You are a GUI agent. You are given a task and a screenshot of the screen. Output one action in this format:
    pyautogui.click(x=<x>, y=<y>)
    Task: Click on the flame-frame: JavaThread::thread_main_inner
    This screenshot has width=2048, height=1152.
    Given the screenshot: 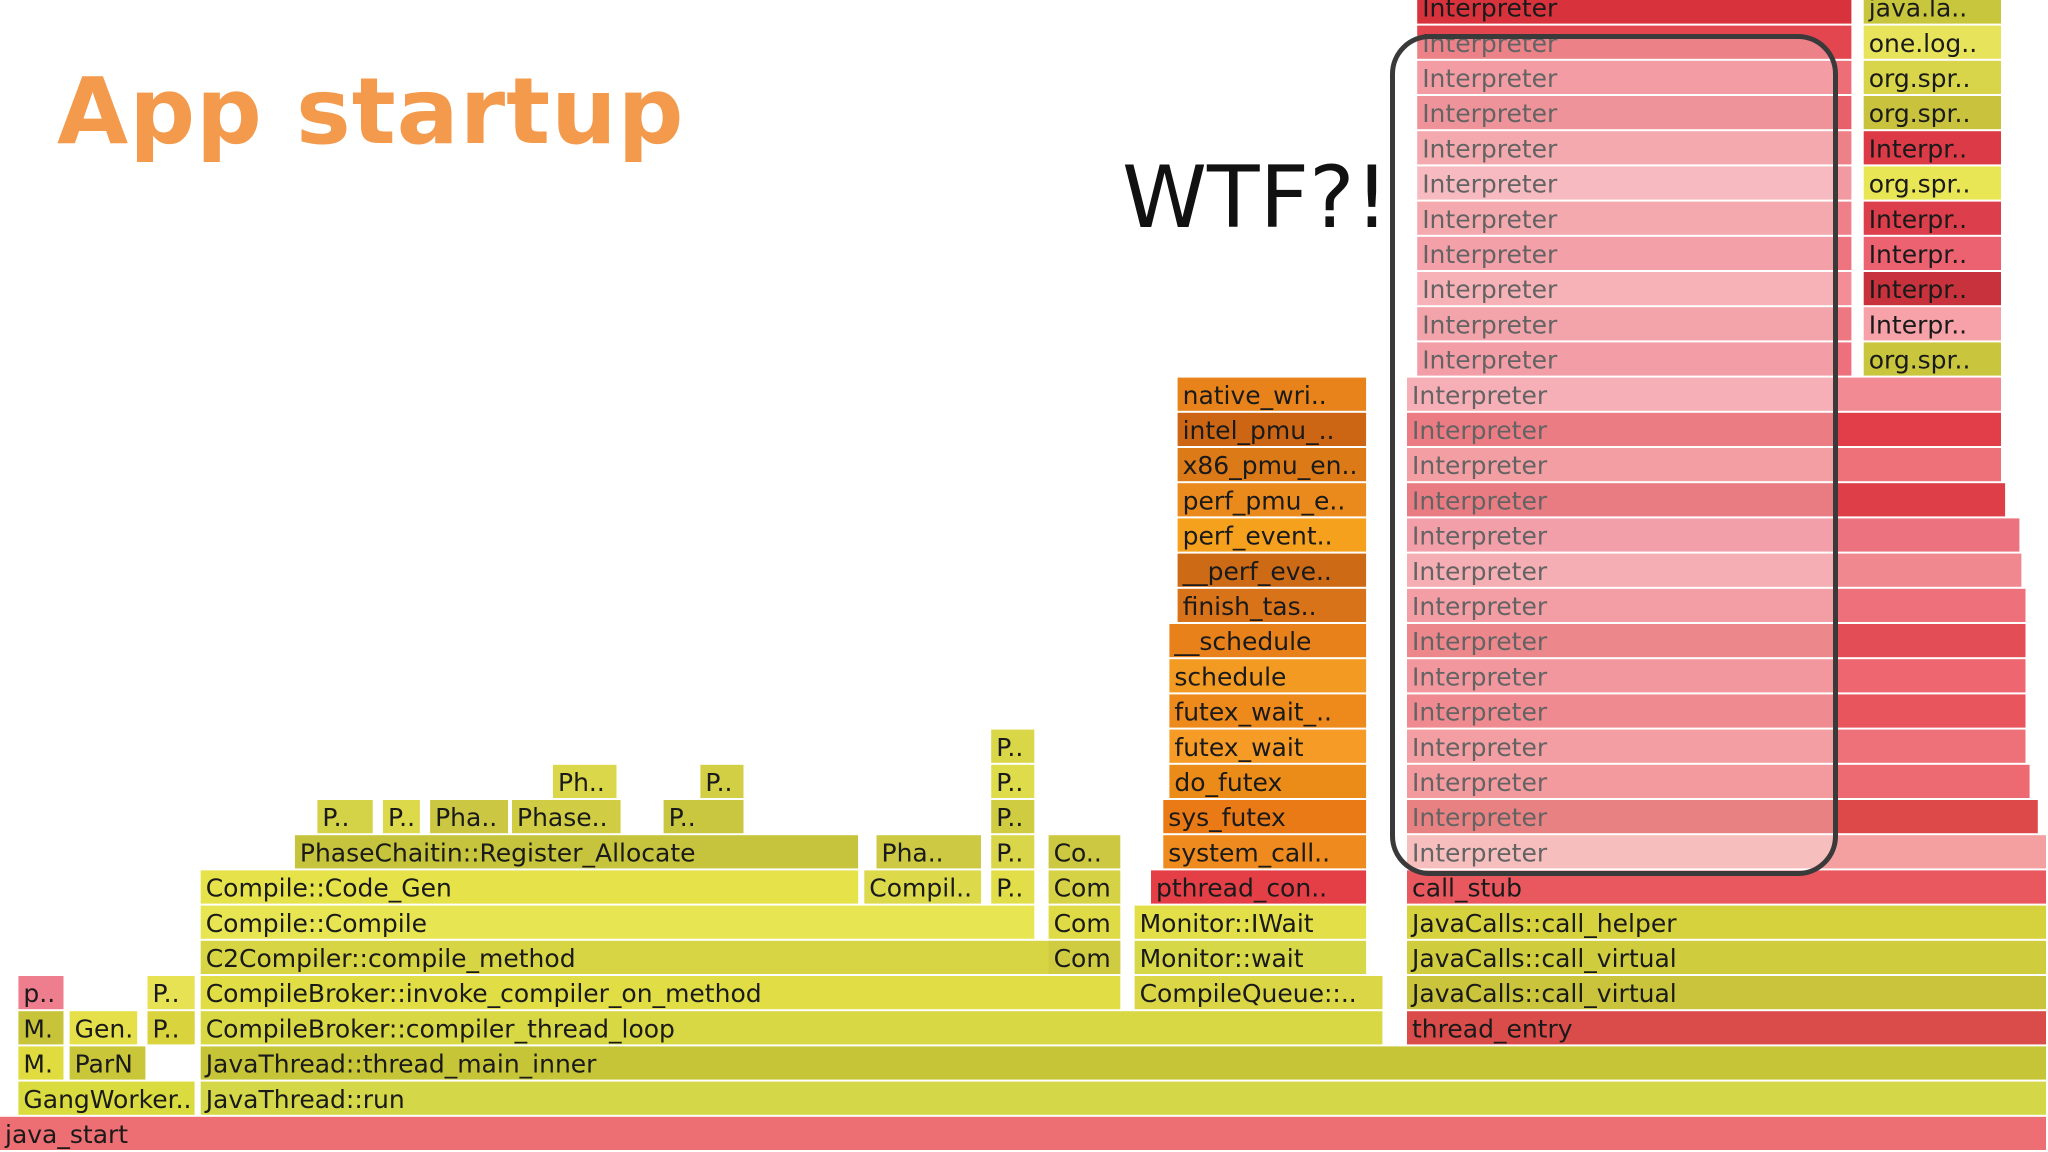 What is the action you would take?
    pyautogui.click(x=1123, y=1063)
    